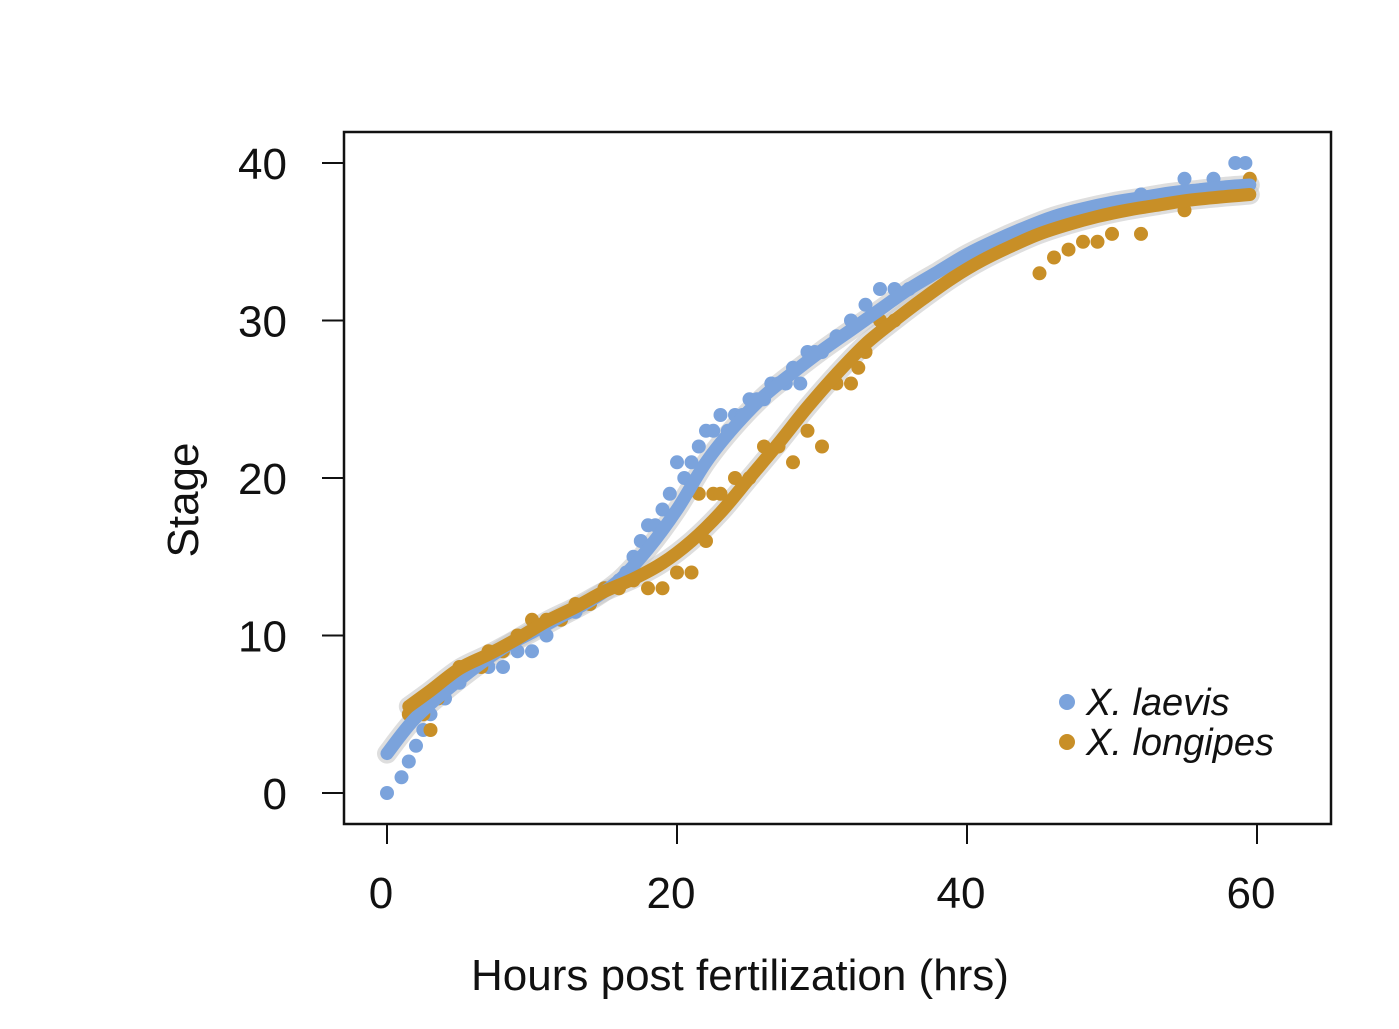 This screenshot has width=1399, height=1029. I want to click on y-axis-title: Stage, so click(183, 500).